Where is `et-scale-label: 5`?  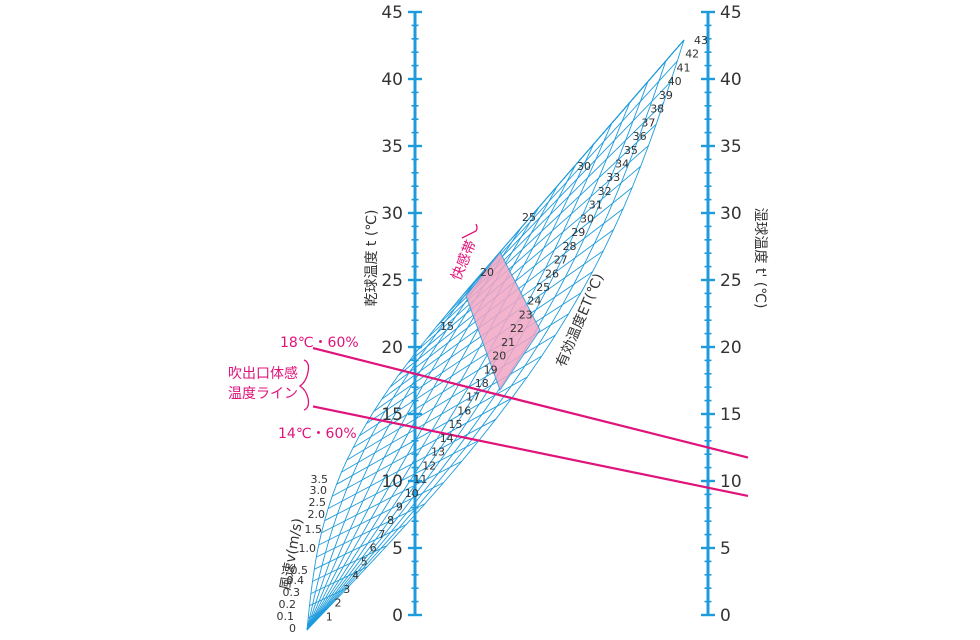
et-scale-label: 5 is located at coordinates (364, 561).